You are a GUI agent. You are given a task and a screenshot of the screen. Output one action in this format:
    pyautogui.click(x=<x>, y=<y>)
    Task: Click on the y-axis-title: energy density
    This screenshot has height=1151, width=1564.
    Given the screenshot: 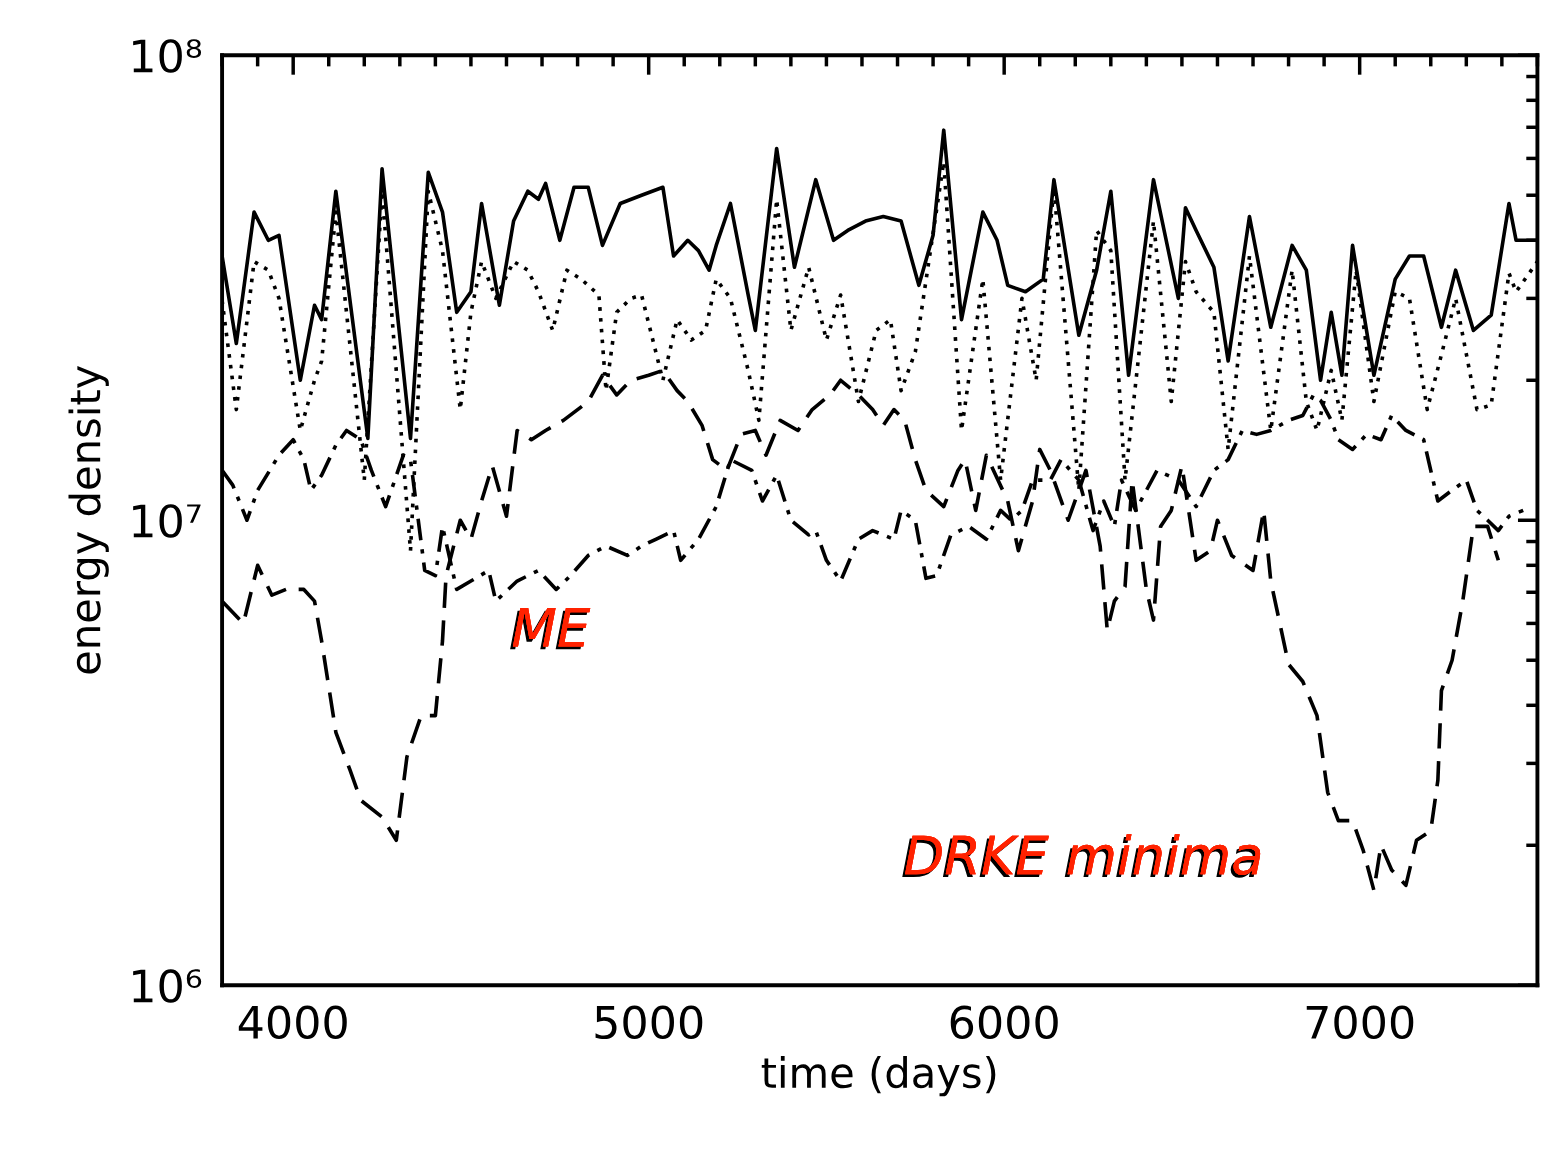 What is the action you would take?
    pyautogui.click(x=88, y=519)
    